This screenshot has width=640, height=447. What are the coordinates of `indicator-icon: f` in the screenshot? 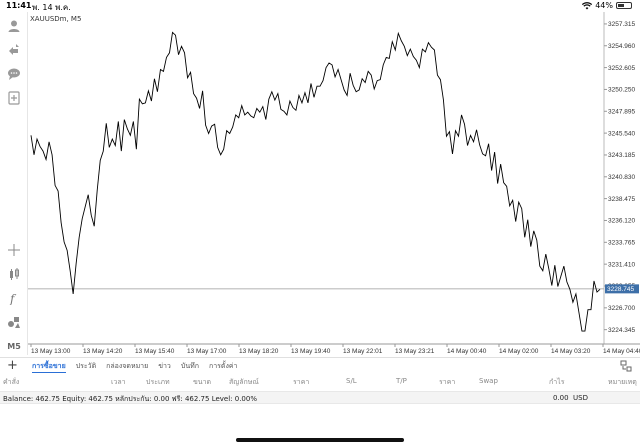 It's located at (14, 298).